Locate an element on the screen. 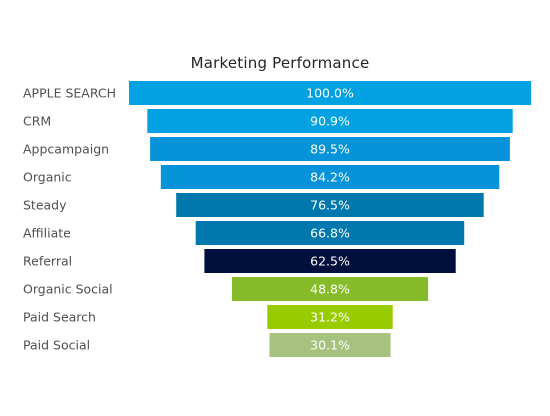 This screenshot has height=416, width=550. category-label-9: Paid Search is located at coordinates (59, 317).